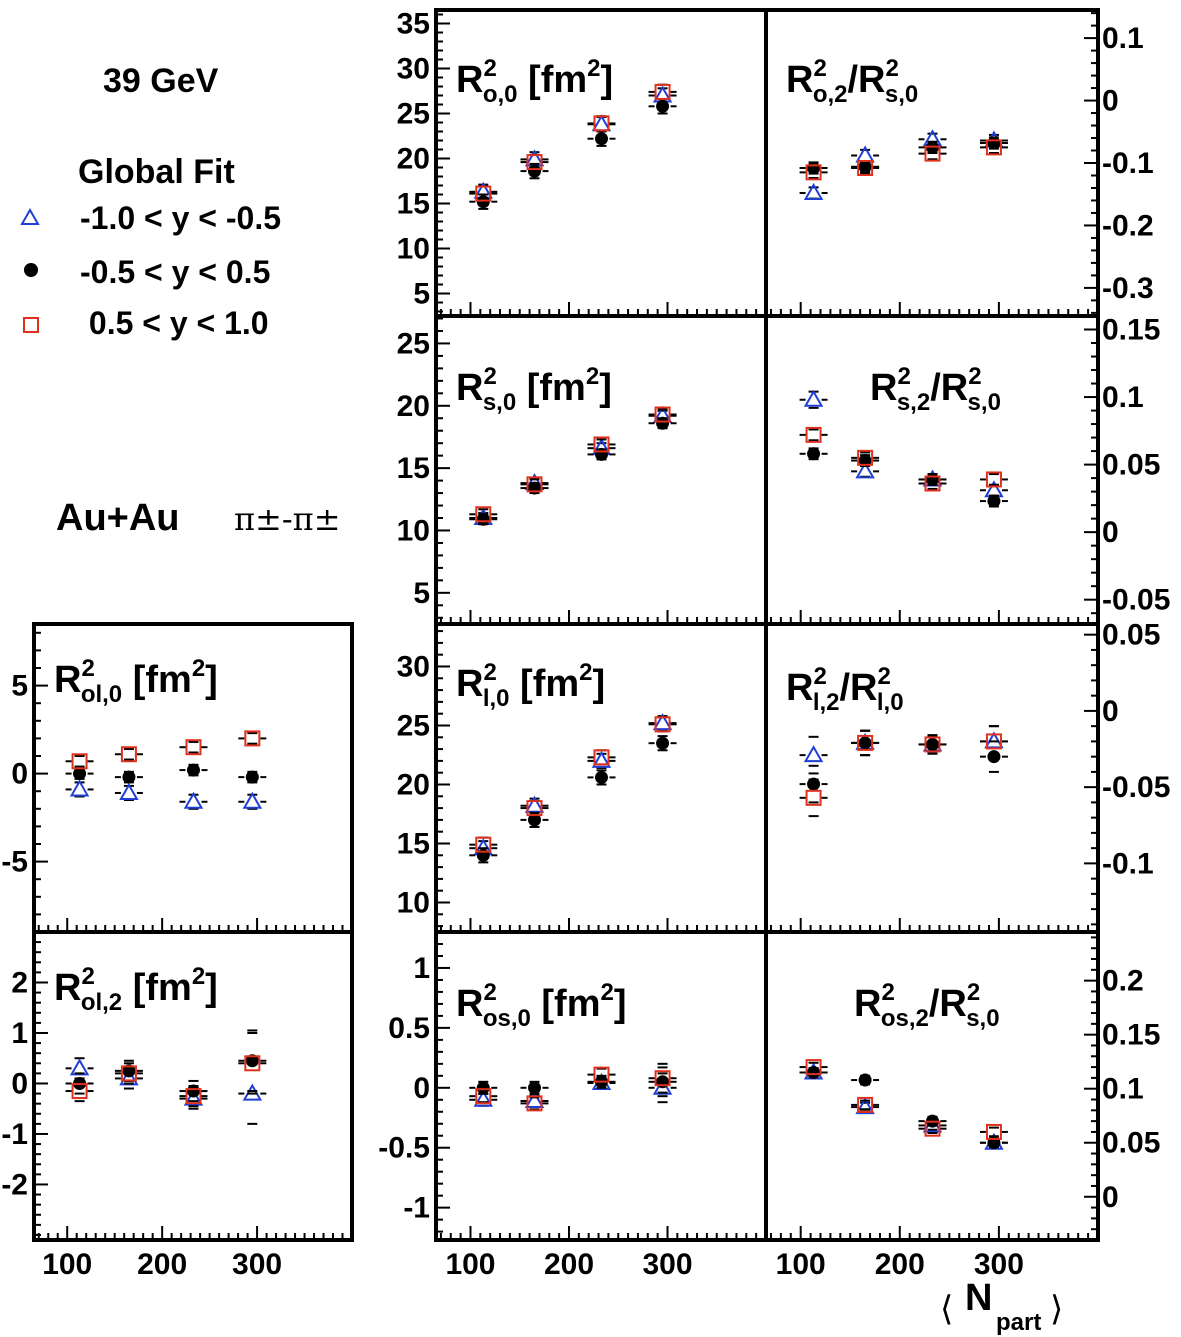  Describe the element at coordinates (582, 470) in the screenshot. I see `panel-Rs0: 5 10 15 20 25 R2 s,0 [fm2]` at that location.